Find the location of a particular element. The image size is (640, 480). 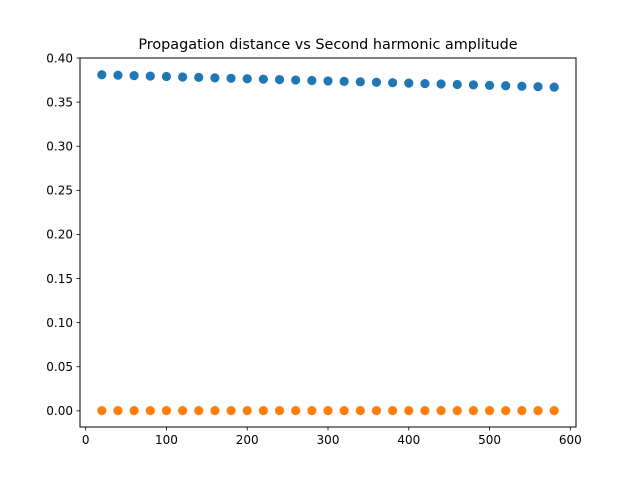

x-tick-label: 300 is located at coordinates (328, 440).